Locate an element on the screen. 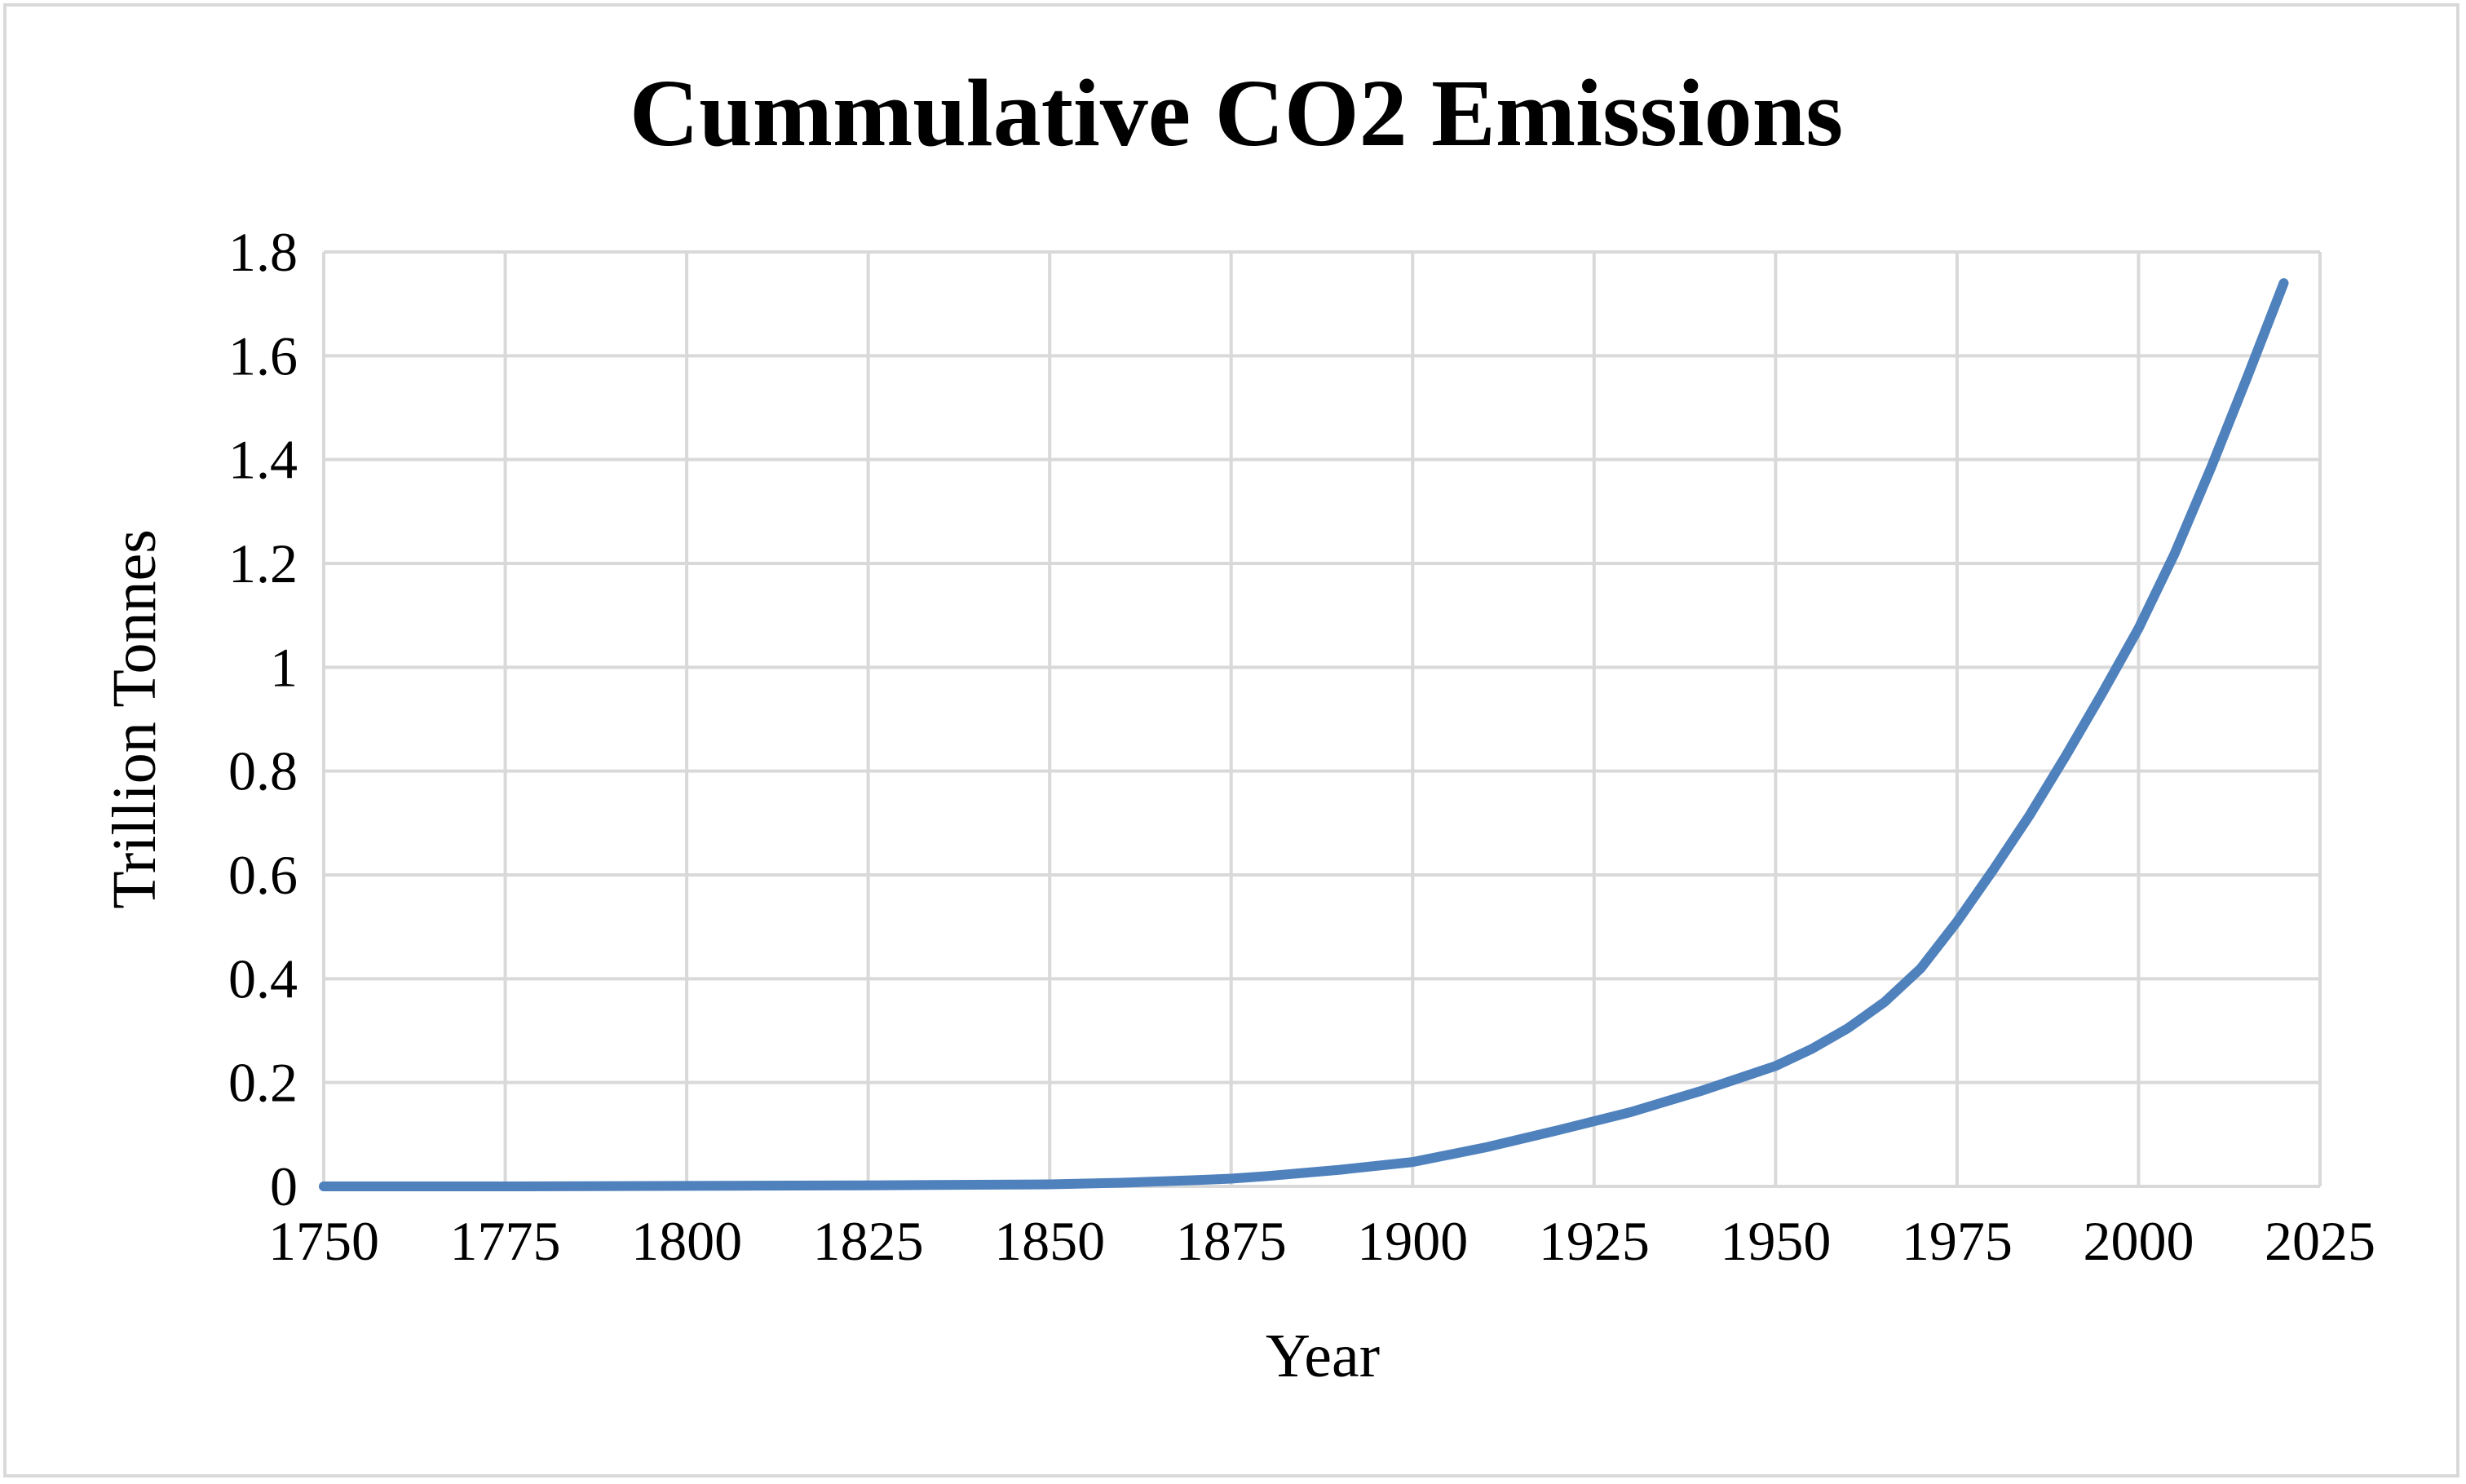 Image resolution: width=2466 pixels, height=1484 pixels. x-tick-label: 2025 is located at coordinates (2320, 1241).